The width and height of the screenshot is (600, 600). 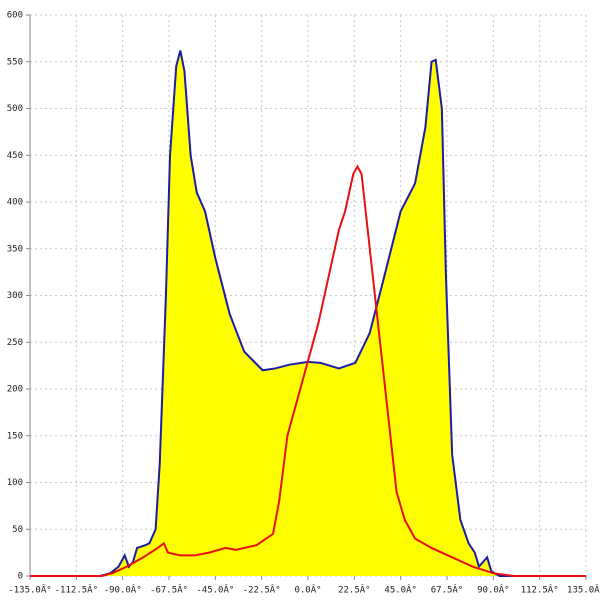 I want to click on x-tick-label: -112.5Â°, so click(x=76, y=590).